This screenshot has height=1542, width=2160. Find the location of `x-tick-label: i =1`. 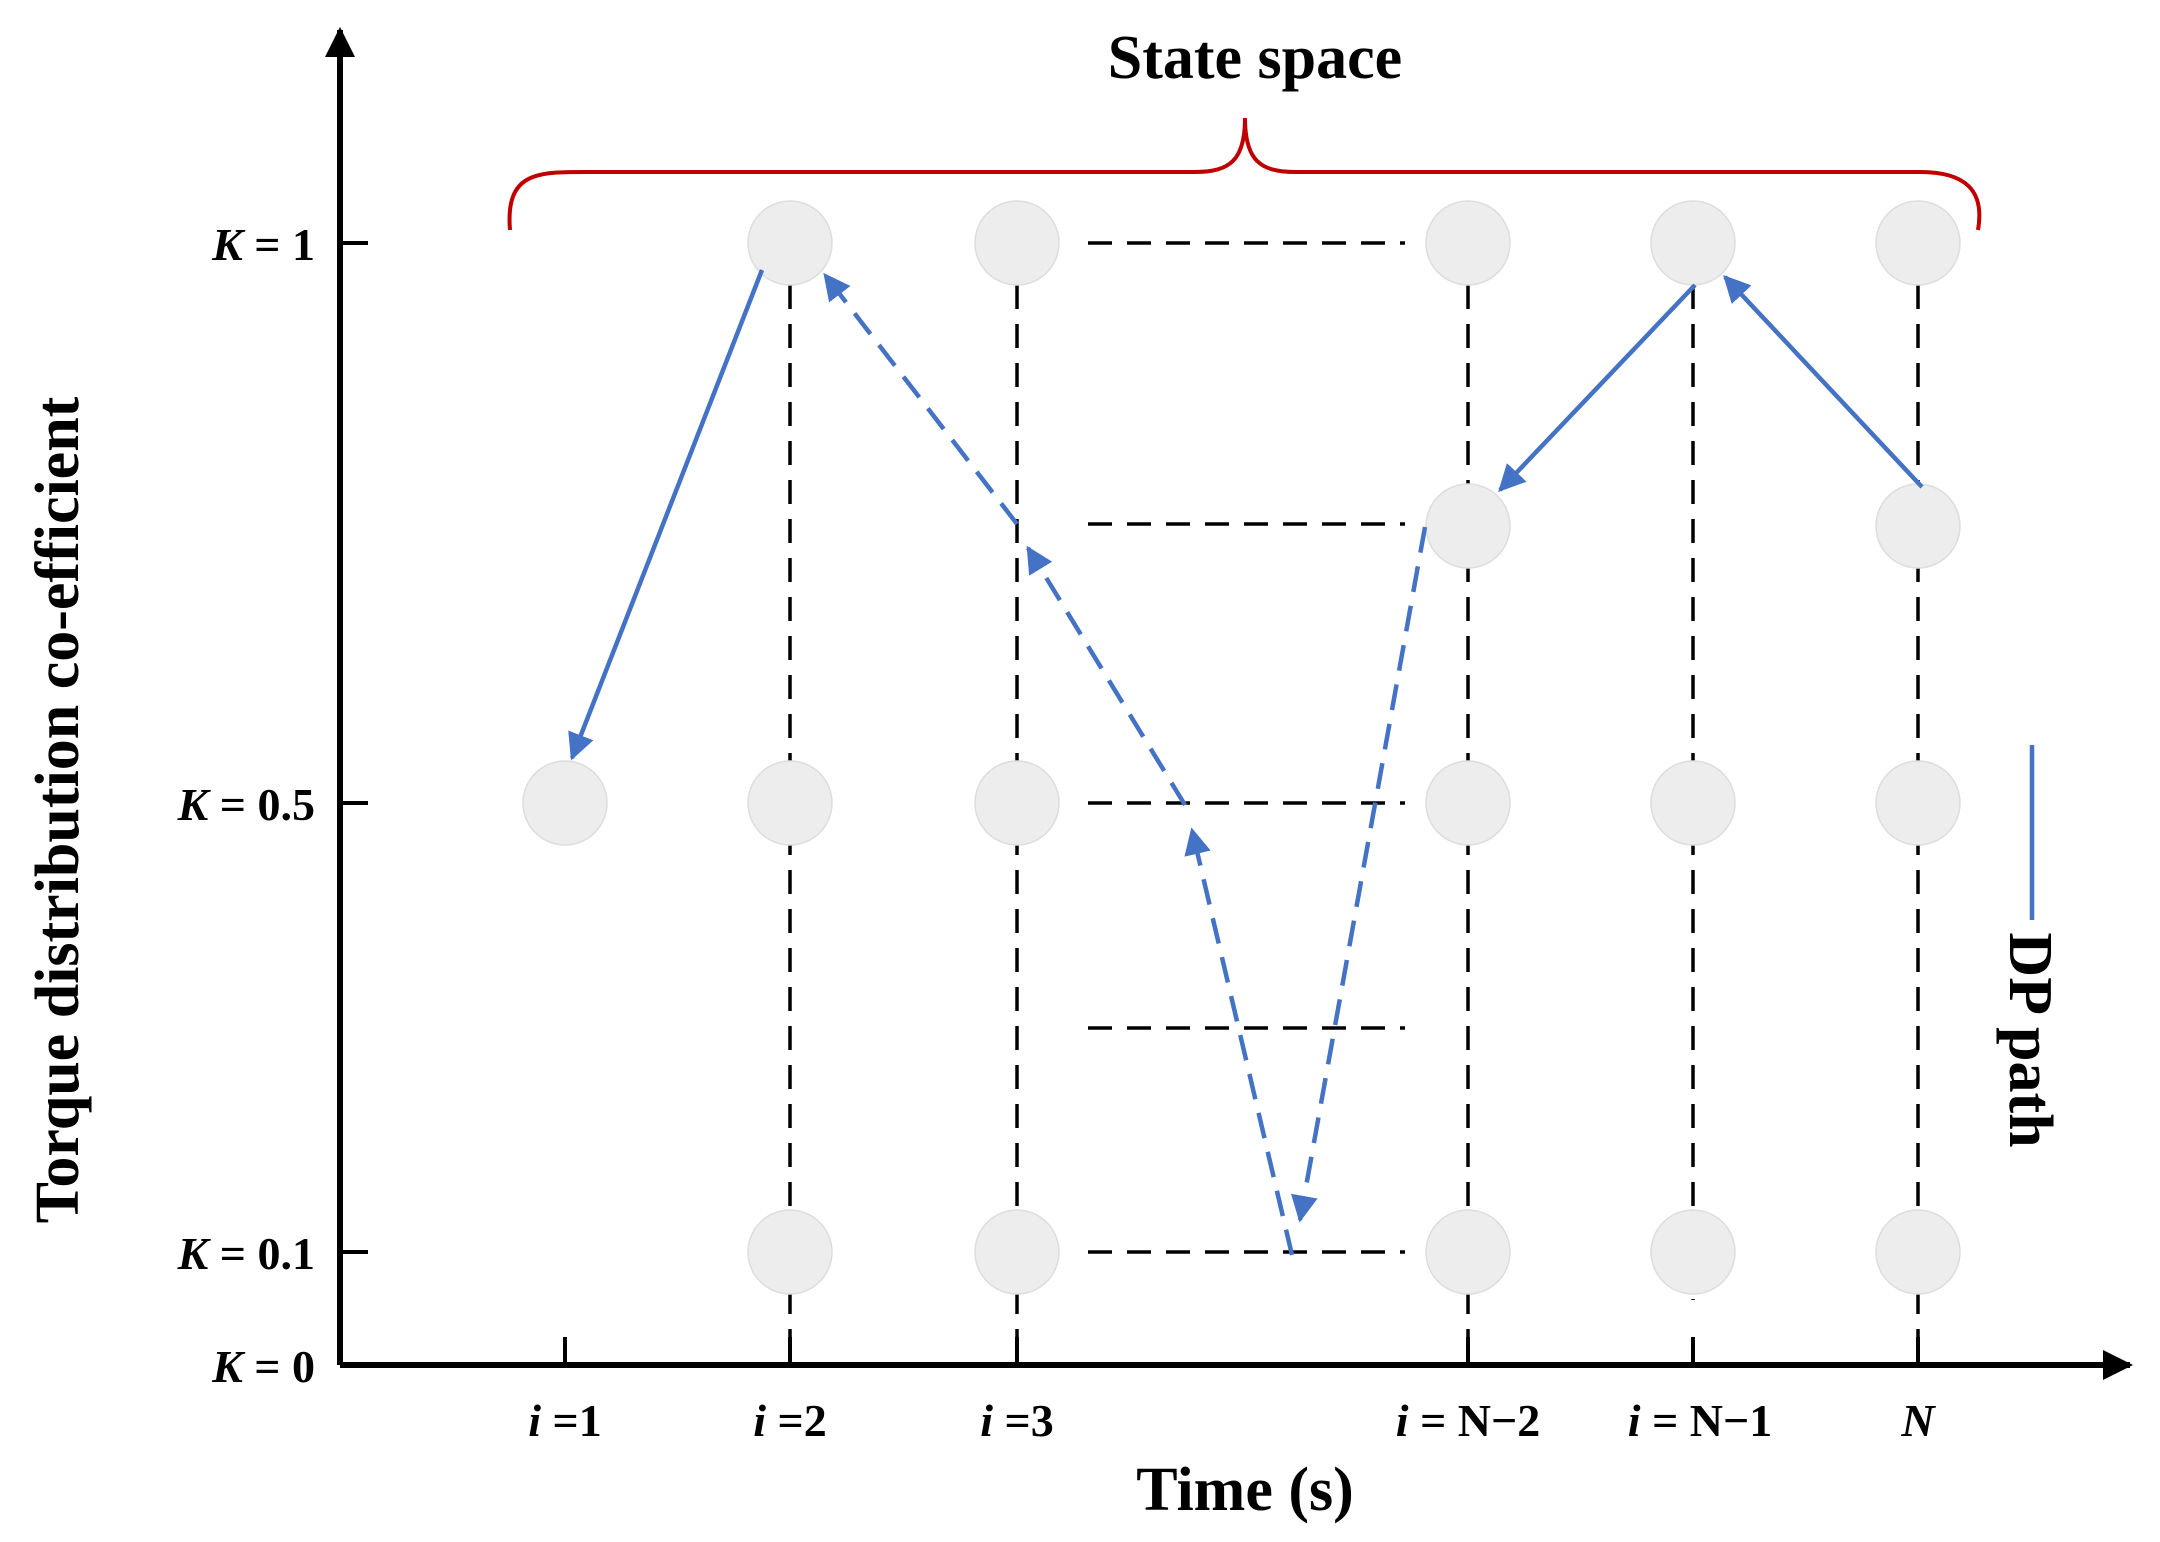

x-tick-label: i =1 is located at coordinates (565, 1420).